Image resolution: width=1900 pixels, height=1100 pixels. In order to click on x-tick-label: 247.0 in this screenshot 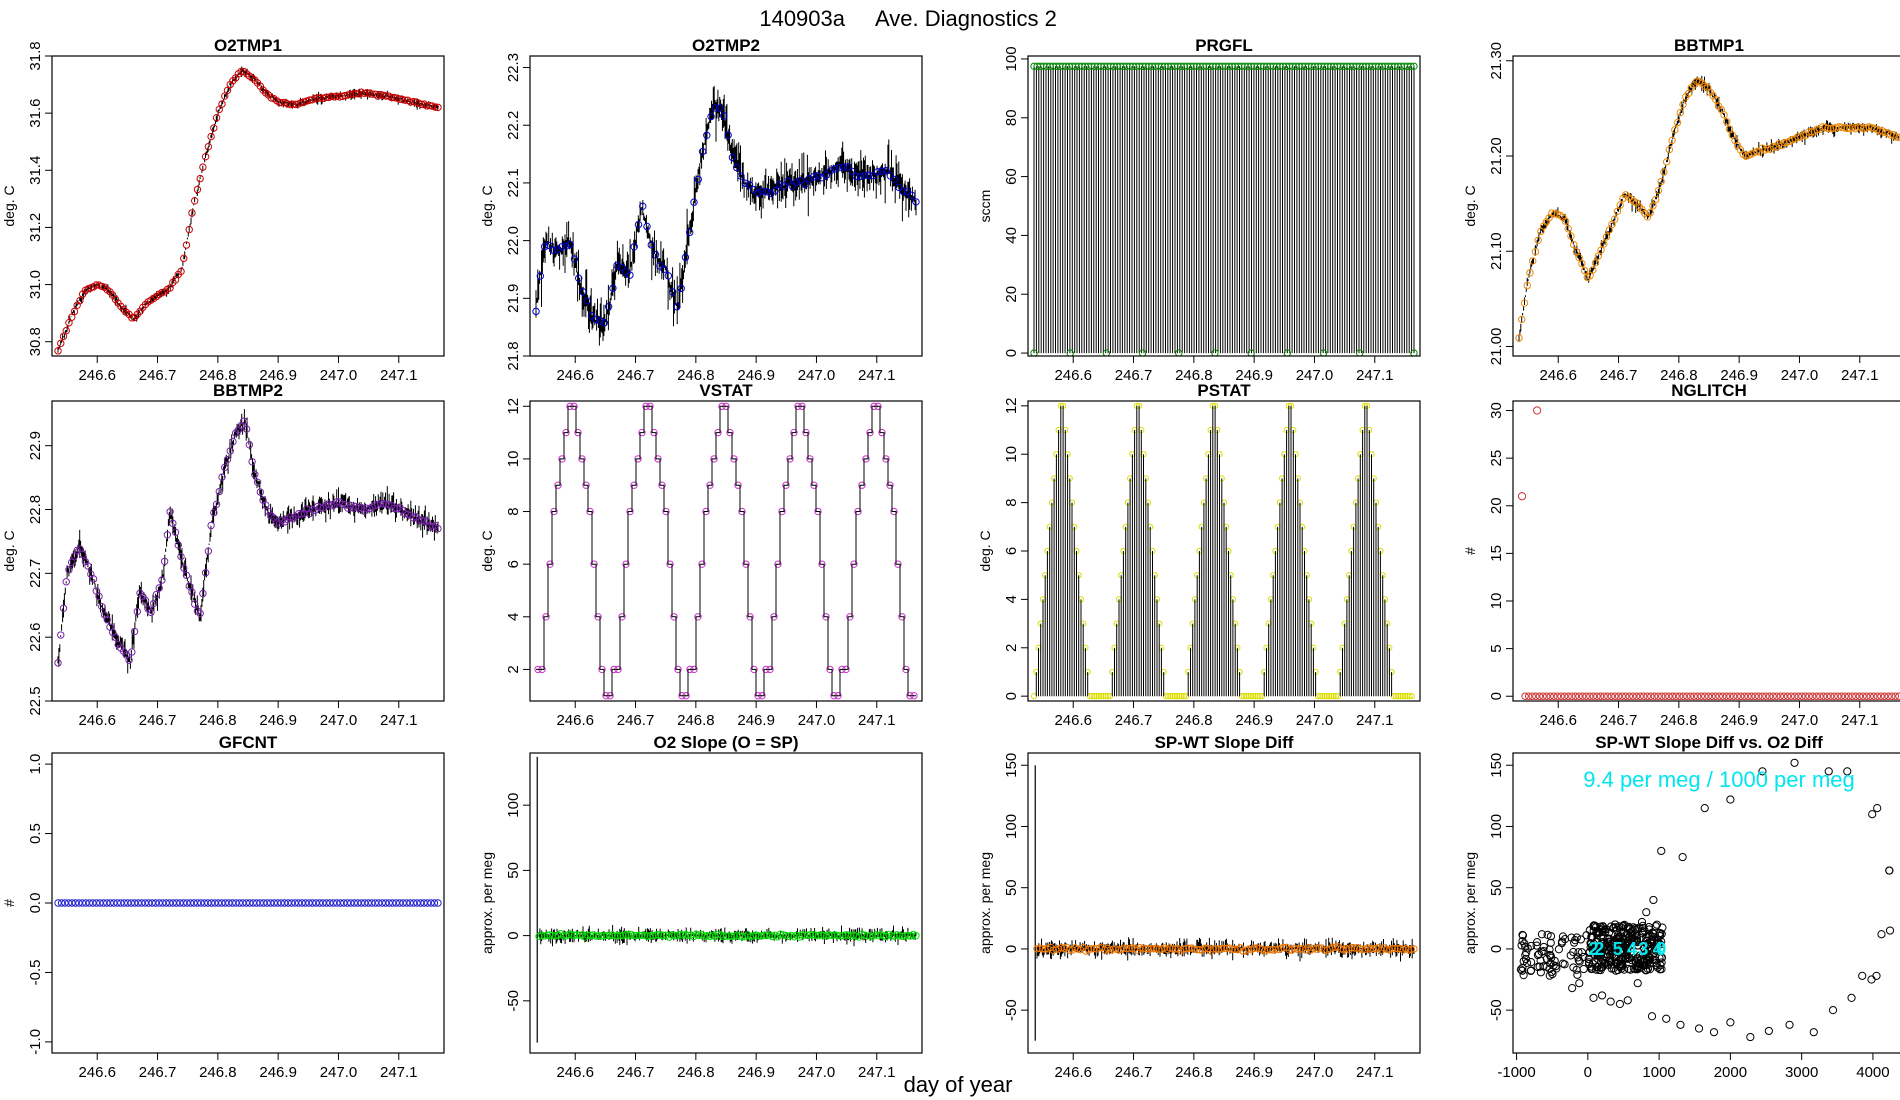, I will do `click(339, 1072)`.